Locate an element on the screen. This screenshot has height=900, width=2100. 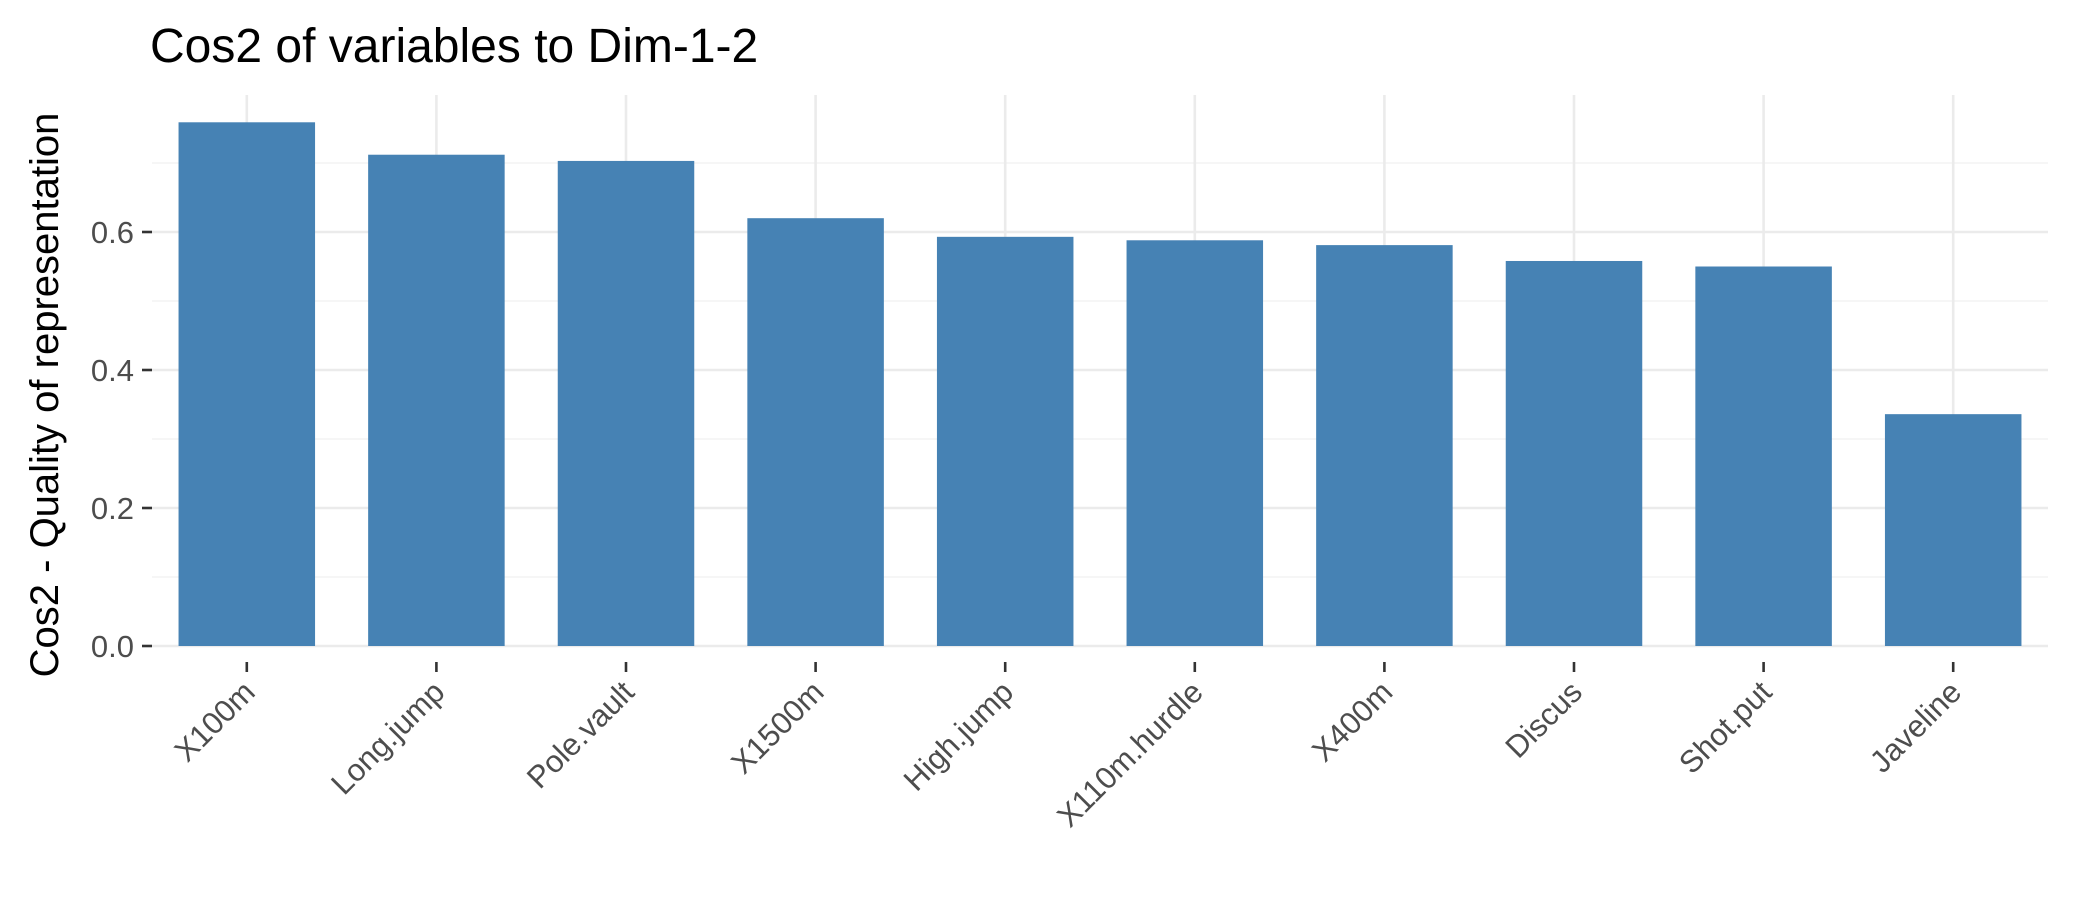
y-tick-label: 0.6 is located at coordinates (112, 232).